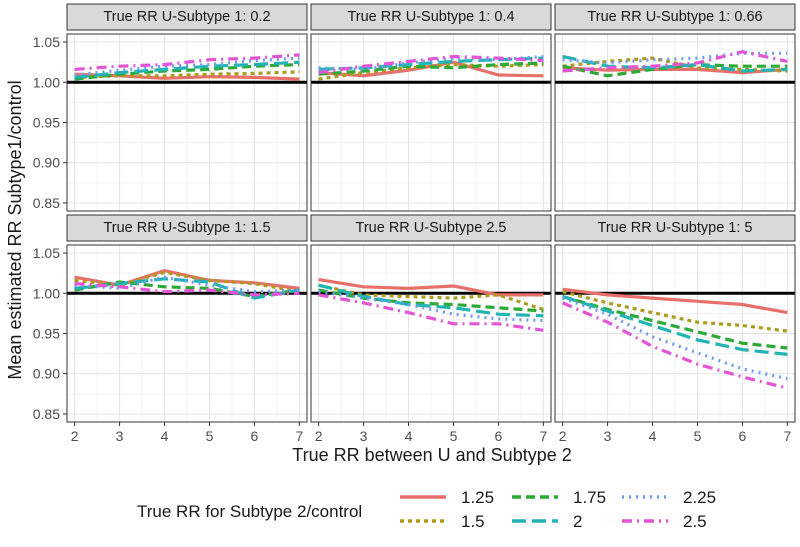 The image size is (800, 547). I want to click on facet-panel: True RR U-Subtype 1: 0.66, so click(675, 107).